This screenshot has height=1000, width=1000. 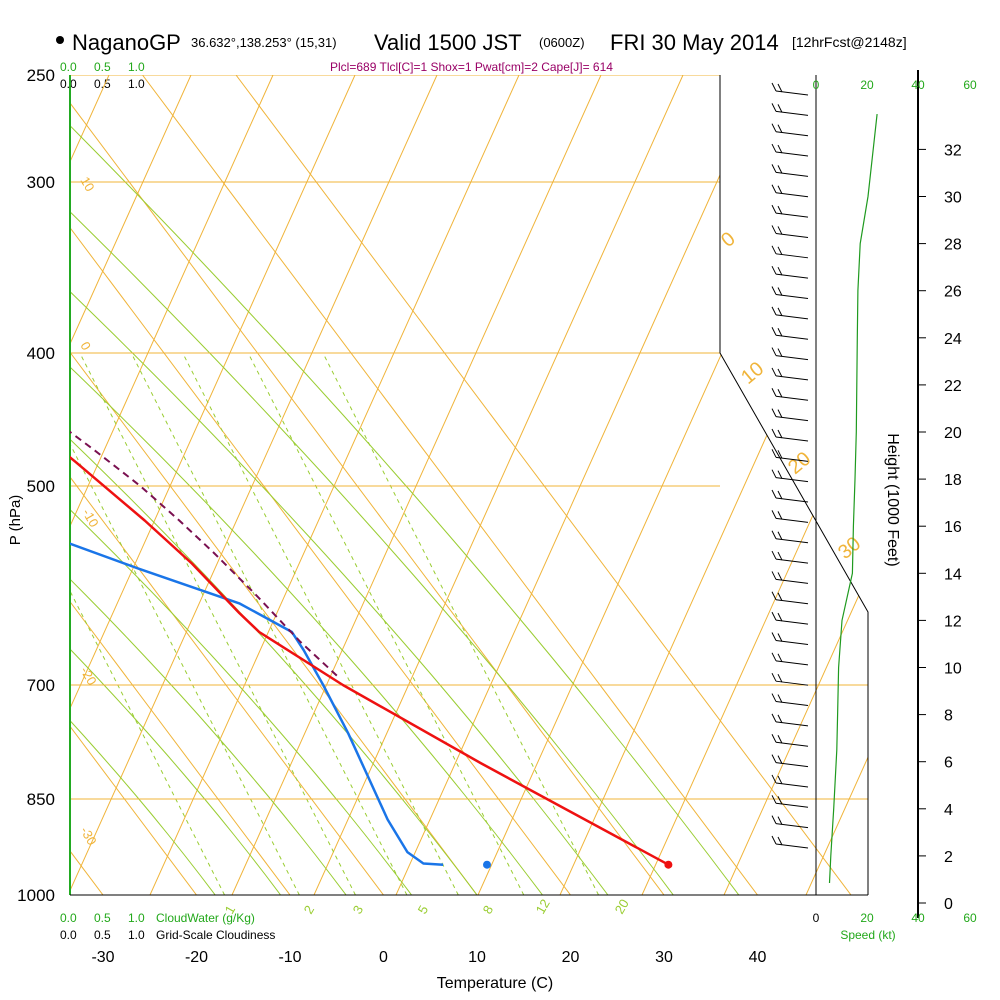 What do you see at coordinates (68, 935) in the screenshot?
I see `scale-bottom-black-0: 0.0` at bounding box center [68, 935].